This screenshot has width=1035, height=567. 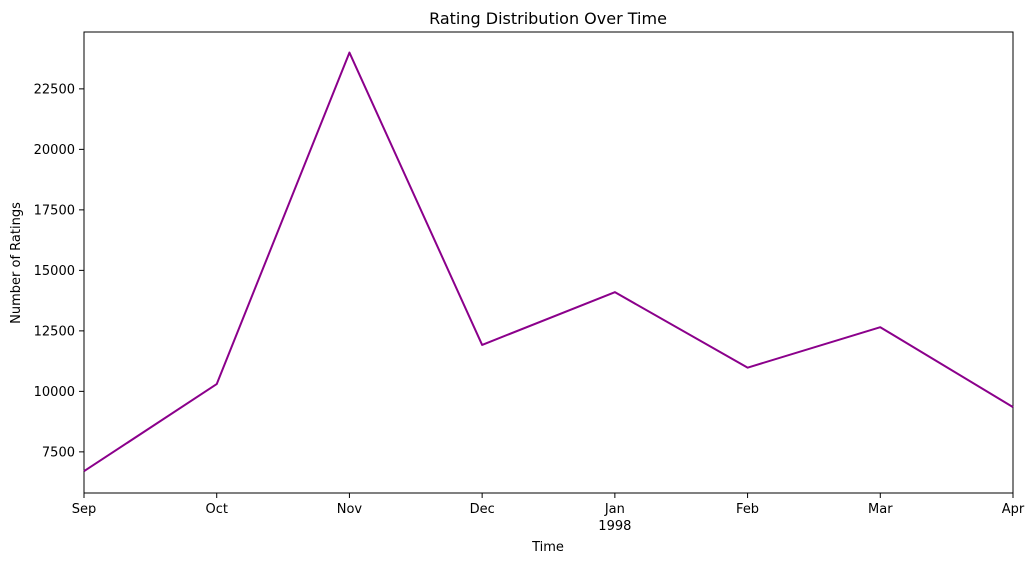 I want to click on x-tick-label: Mar, so click(x=880, y=509).